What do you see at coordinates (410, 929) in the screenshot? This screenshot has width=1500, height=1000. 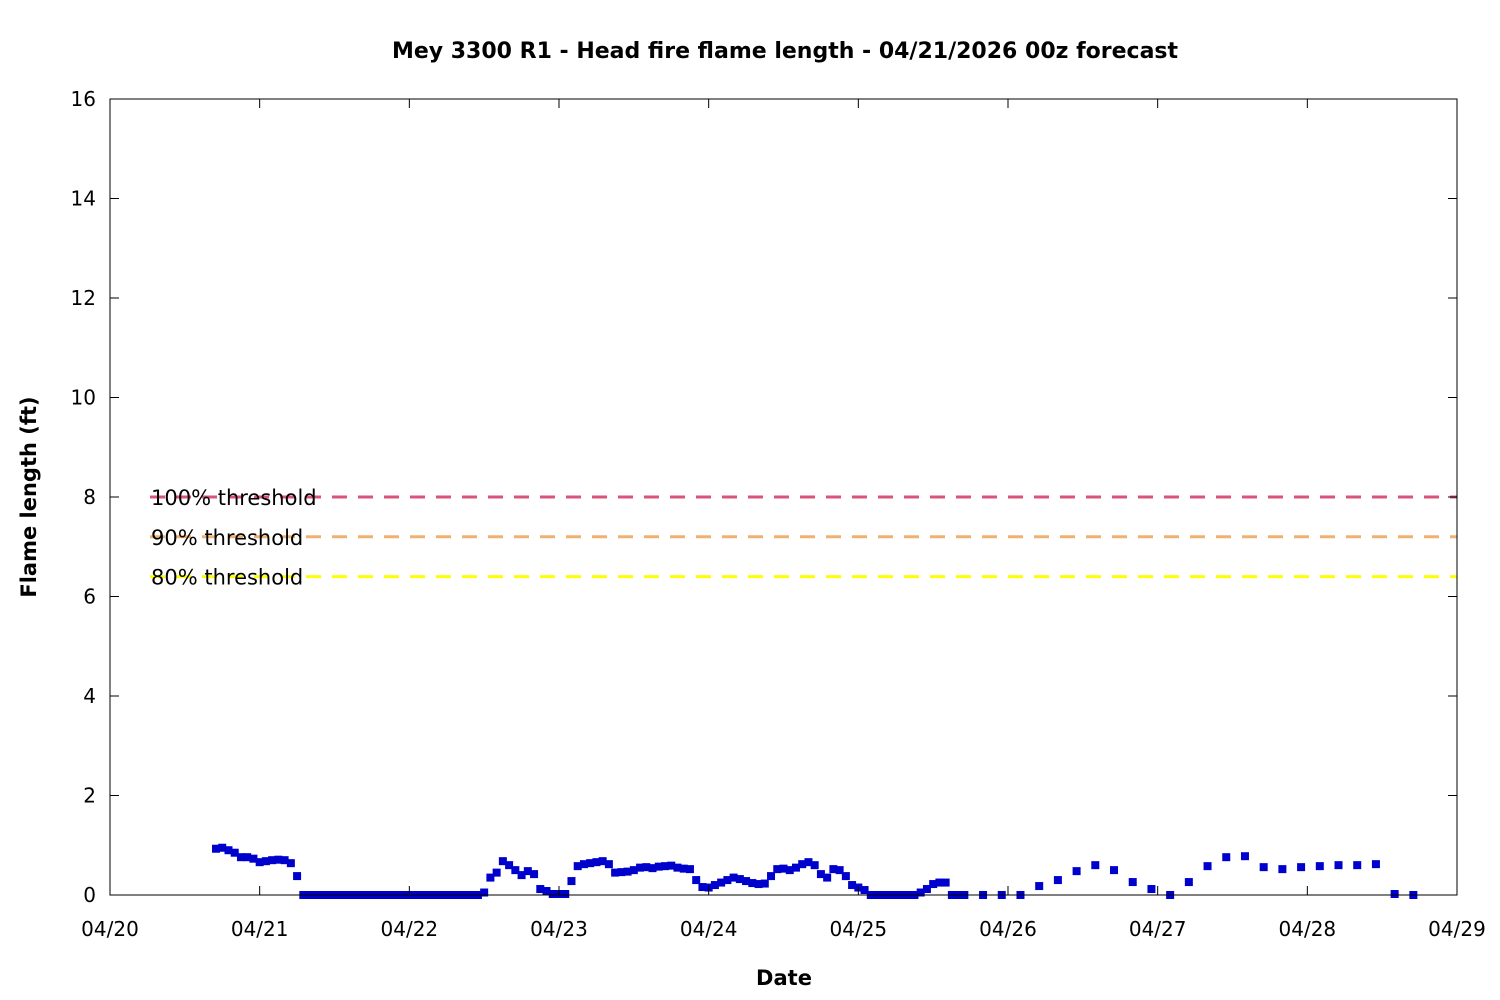 I see `x-tick-label: 04/22` at bounding box center [410, 929].